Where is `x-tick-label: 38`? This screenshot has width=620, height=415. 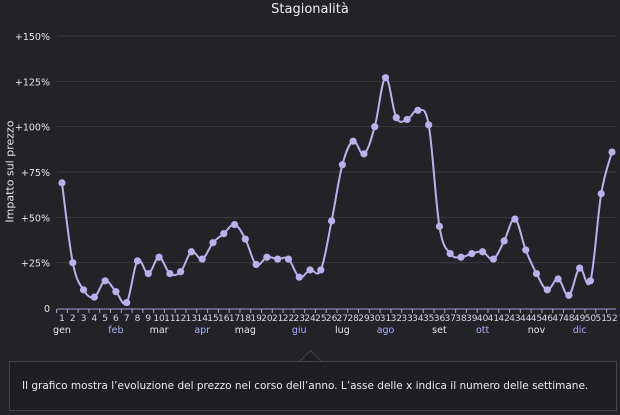 x-tick-label: 38 is located at coordinates (461, 319).